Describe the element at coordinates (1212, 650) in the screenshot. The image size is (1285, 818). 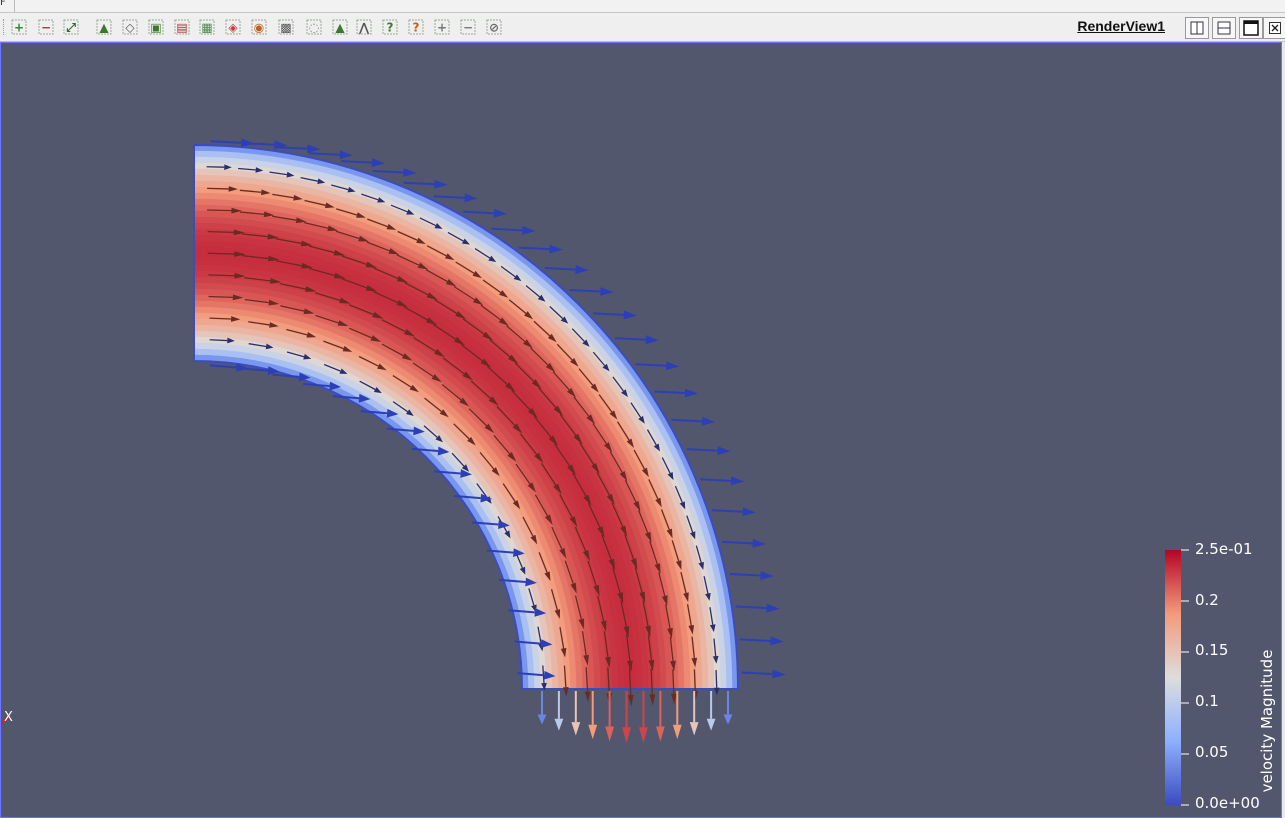
I see `colorbar-tick-label: 0.15` at that location.